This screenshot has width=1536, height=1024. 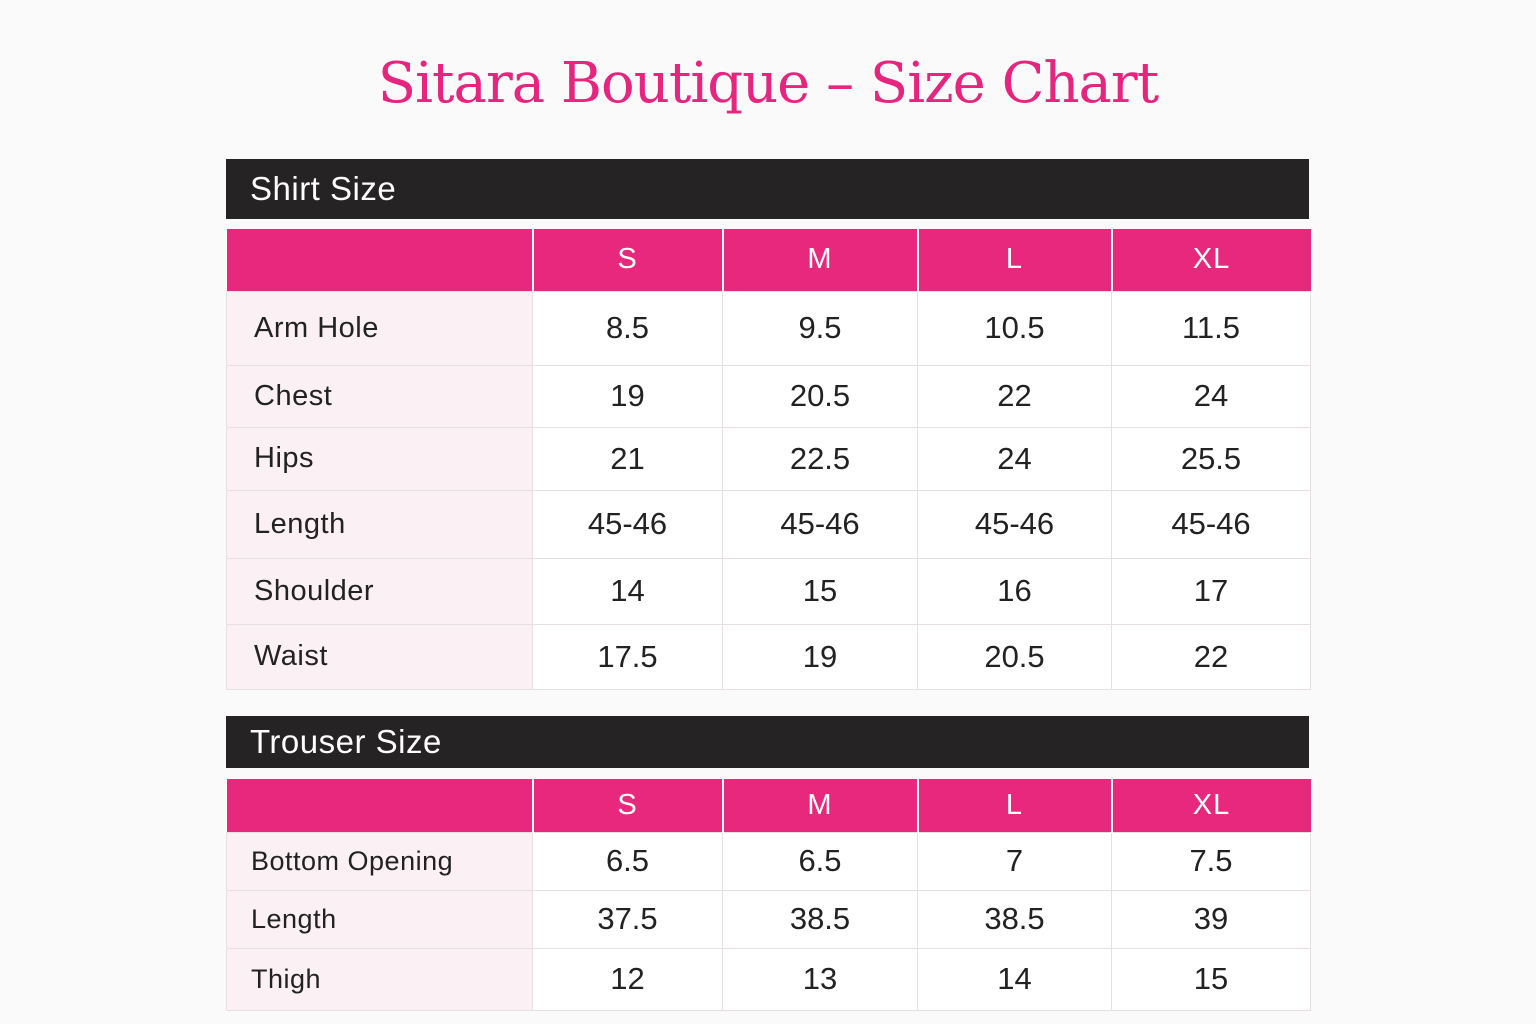 What do you see at coordinates (323, 188) in the screenshot?
I see `shirt-section-title: Shirt Size` at bounding box center [323, 188].